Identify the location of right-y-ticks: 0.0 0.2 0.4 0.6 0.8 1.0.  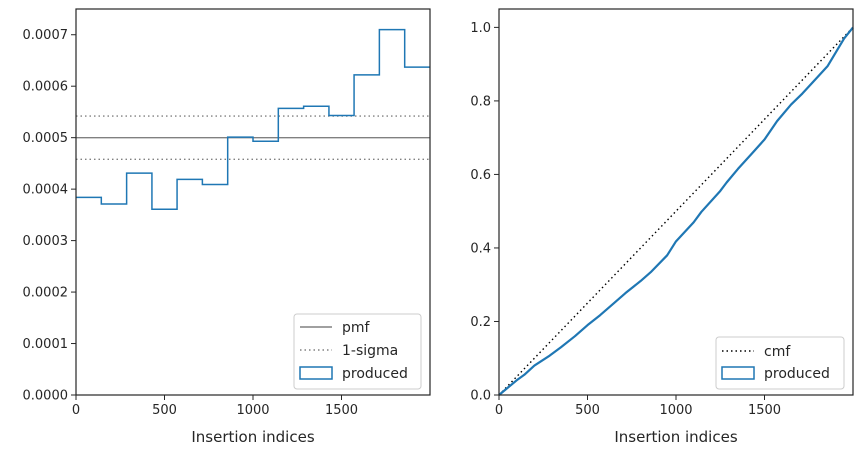
(484, 212).